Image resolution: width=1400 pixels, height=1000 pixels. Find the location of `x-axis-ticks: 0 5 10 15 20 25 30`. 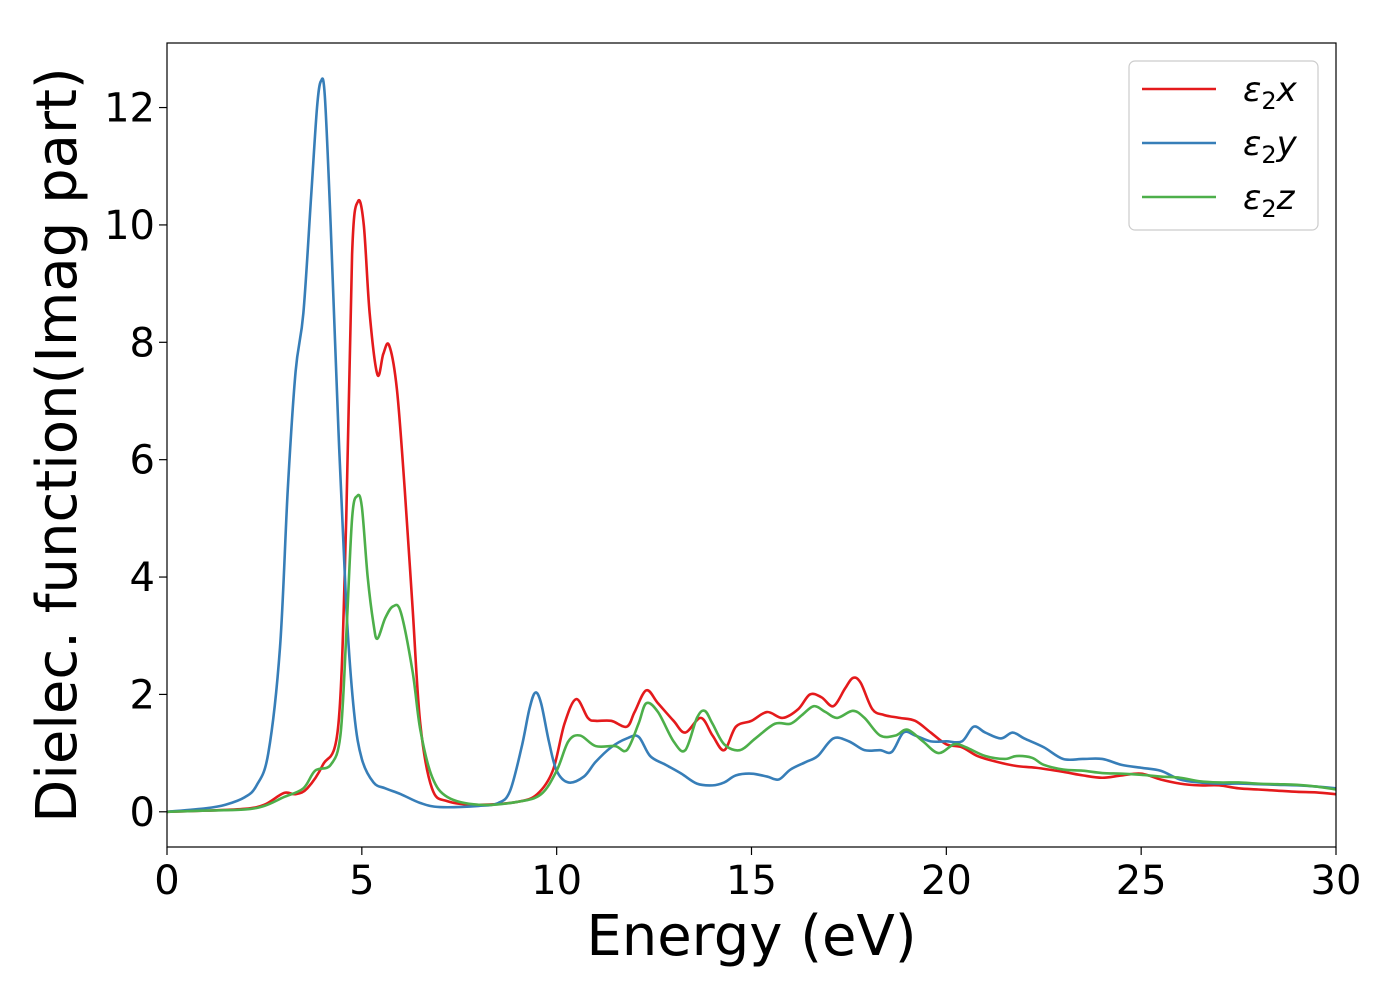

x-axis-ticks: 0 5 10 15 20 25 30 is located at coordinates (757, 875).